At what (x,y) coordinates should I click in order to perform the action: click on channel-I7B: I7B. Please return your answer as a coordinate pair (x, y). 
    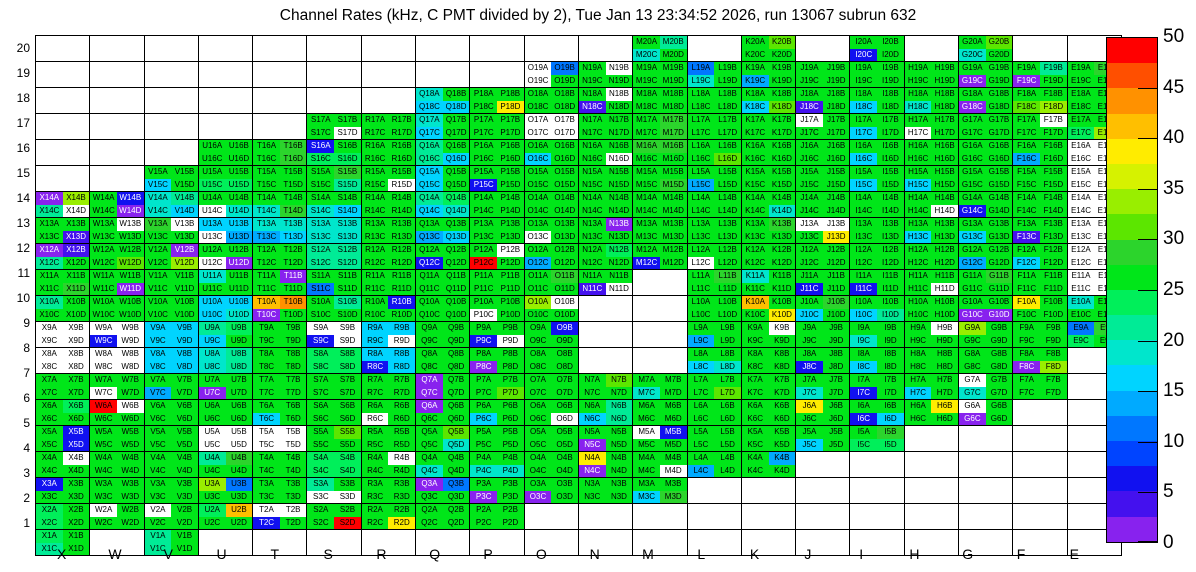
    Looking at the image, I should click on (890, 380).